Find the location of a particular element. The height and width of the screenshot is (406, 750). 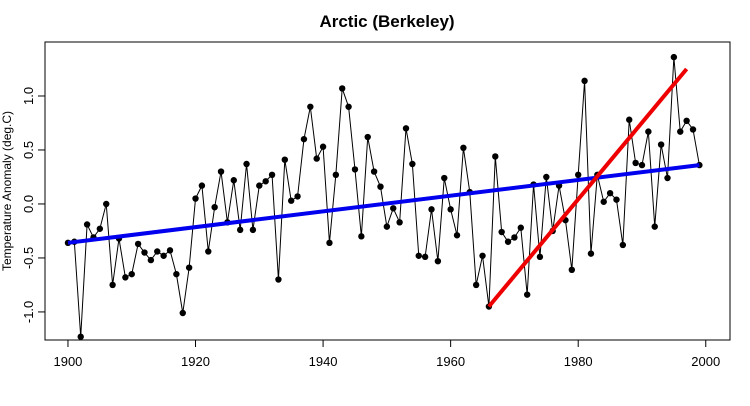

x-tick-label: 1920 is located at coordinates (195, 361).